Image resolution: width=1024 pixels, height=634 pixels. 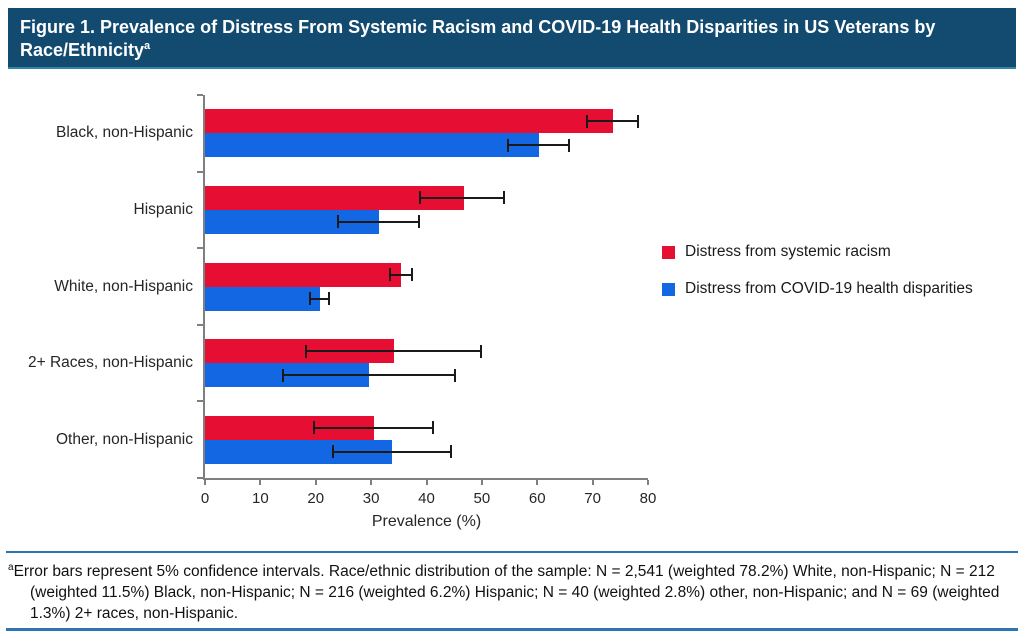 What do you see at coordinates (371, 498) in the screenshot?
I see `x-tick-label: 30` at bounding box center [371, 498].